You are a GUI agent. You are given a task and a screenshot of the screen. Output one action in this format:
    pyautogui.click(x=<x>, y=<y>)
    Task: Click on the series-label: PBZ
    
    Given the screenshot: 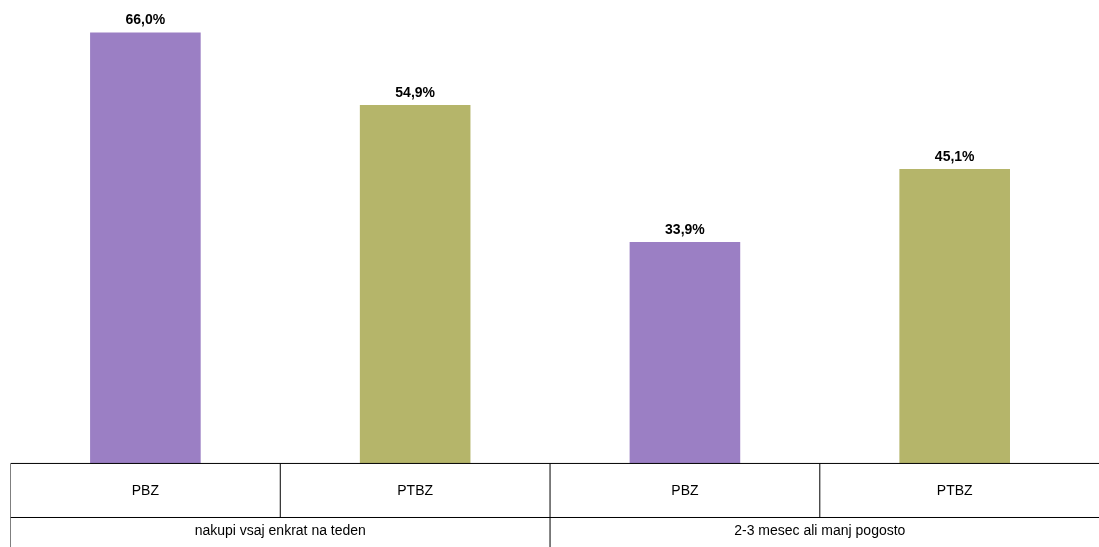 What is the action you would take?
    pyautogui.click(x=145, y=490)
    